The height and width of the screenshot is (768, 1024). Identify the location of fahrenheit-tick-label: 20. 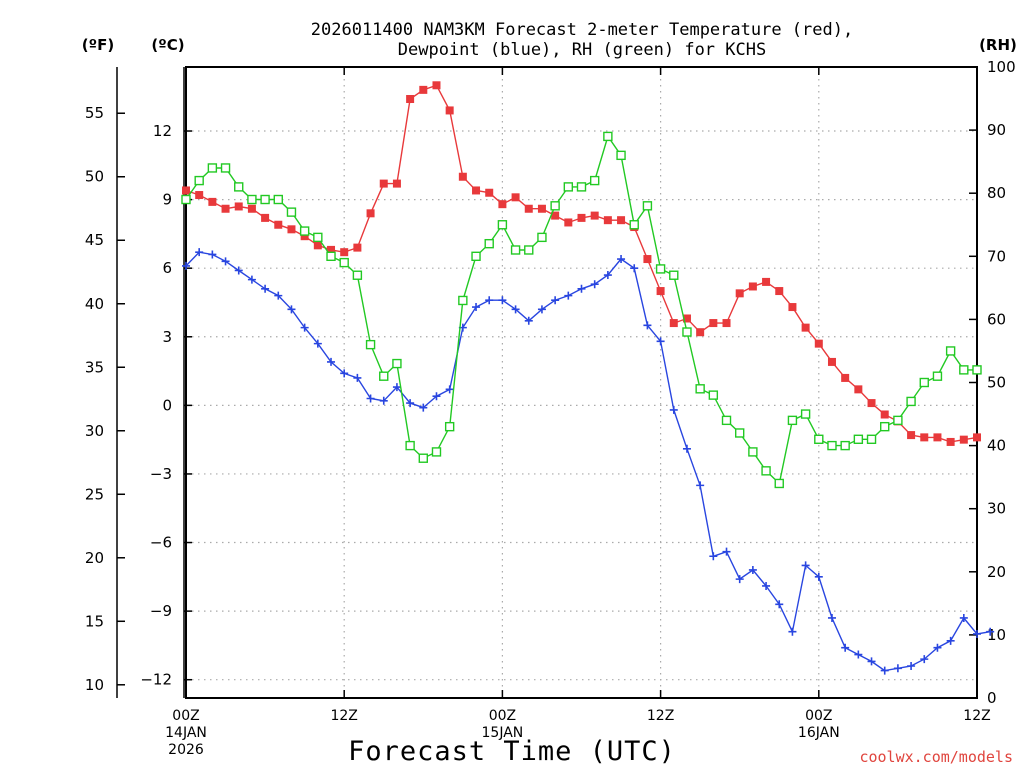
(94, 558).